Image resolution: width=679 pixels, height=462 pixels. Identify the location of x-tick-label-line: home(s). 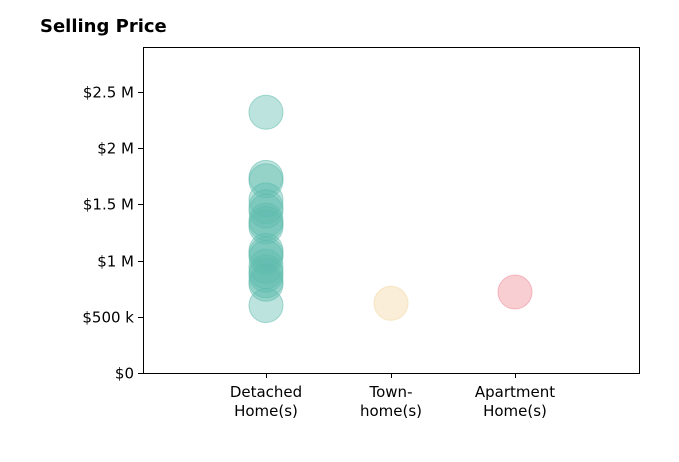
(391, 411).